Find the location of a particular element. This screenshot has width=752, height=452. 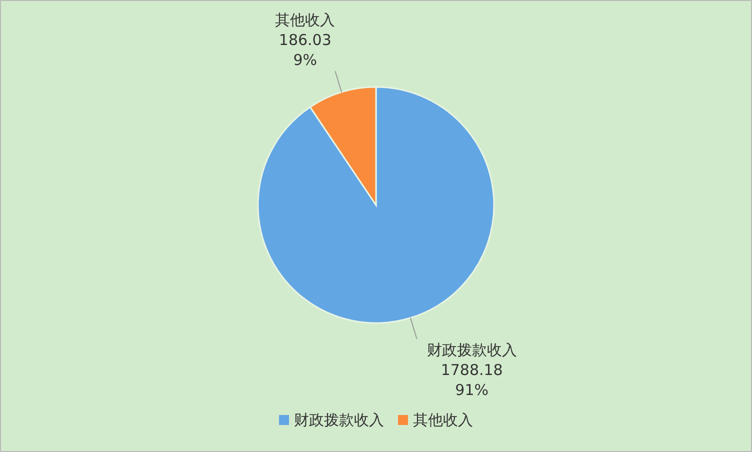

legend-label: 其他收入 is located at coordinates (443, 420).